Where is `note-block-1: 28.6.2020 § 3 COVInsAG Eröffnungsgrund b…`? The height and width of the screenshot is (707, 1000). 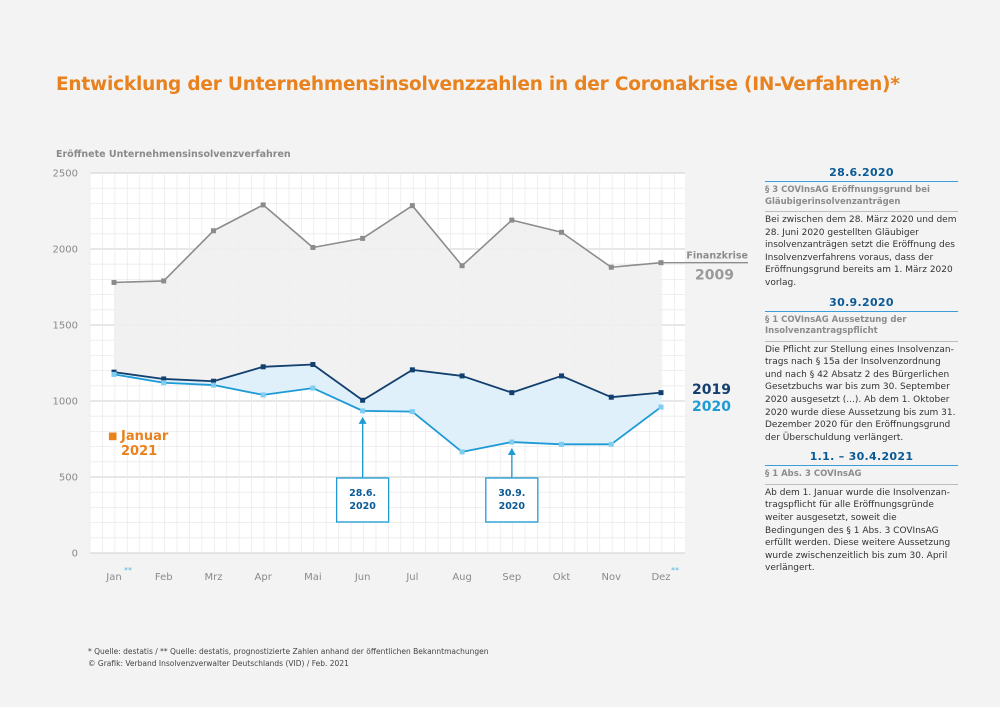 note-block-1: 28.6.2020 § 3 COVInsAG Eröffnungsgrund b… is located at coordinates (861, 231).